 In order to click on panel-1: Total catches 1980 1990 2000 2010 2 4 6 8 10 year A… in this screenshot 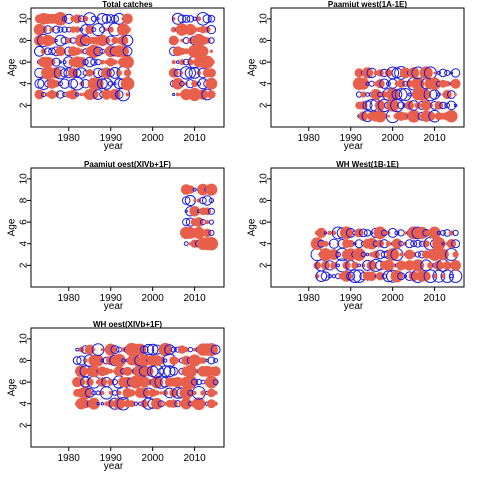, I will do `click(116, 76)`.